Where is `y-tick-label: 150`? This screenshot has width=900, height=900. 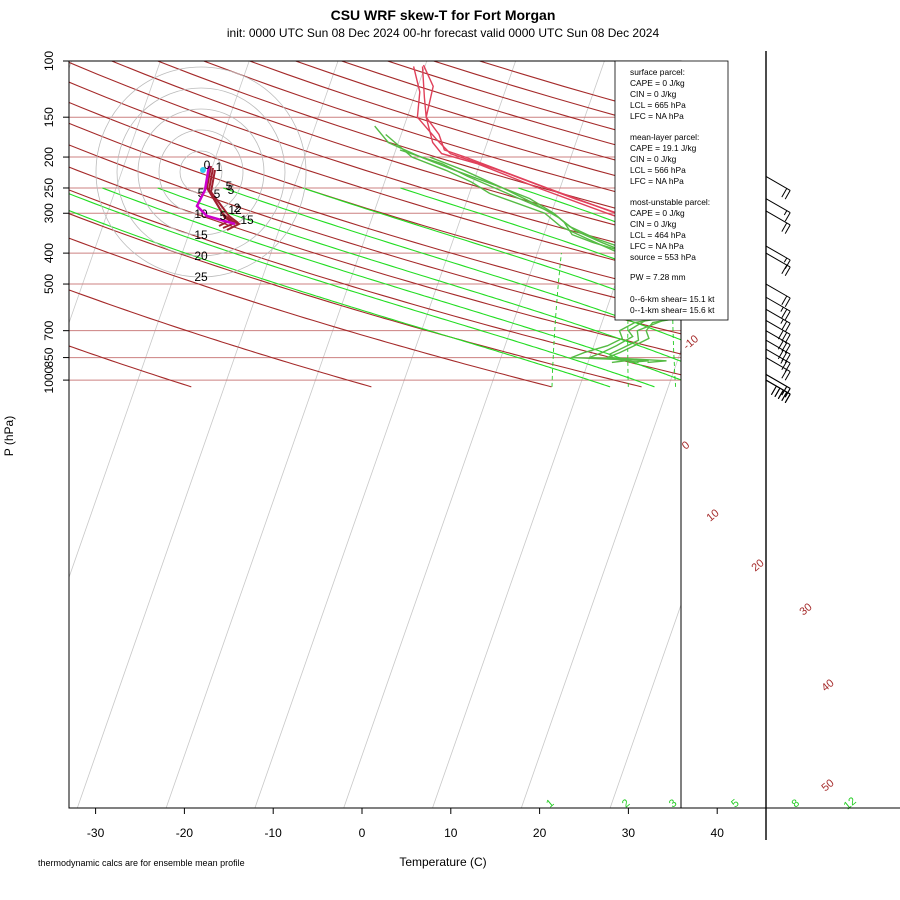 y-tick-label: 150 is located at coordinates (49, 117).